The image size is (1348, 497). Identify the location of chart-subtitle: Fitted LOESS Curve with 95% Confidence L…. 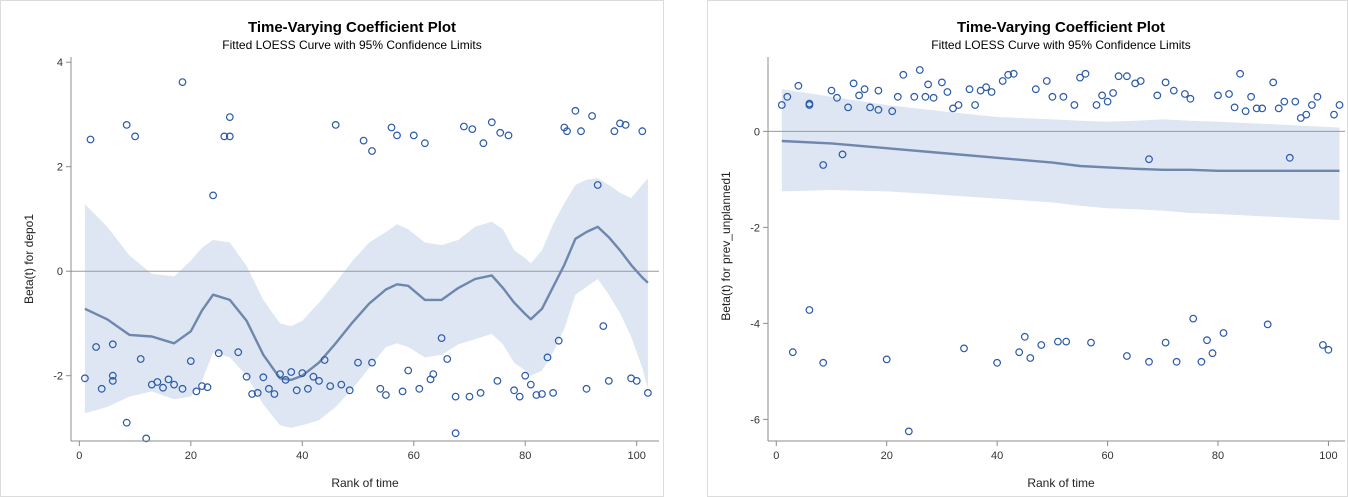
(1060, 45).